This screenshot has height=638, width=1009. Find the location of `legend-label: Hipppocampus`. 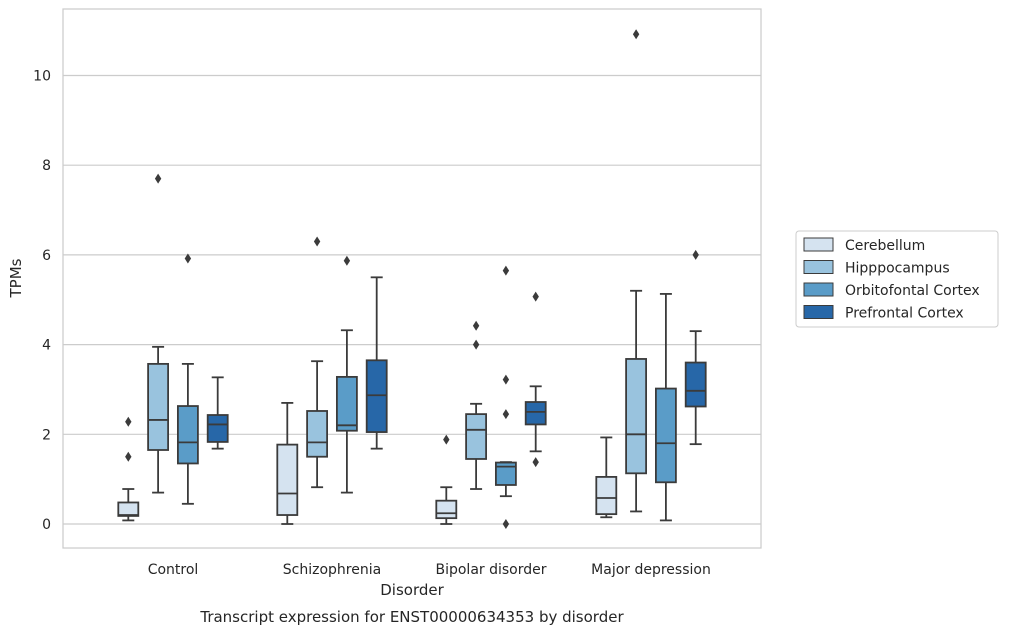

legend-label: Hipppocampus is located at coordinates (897, 269).